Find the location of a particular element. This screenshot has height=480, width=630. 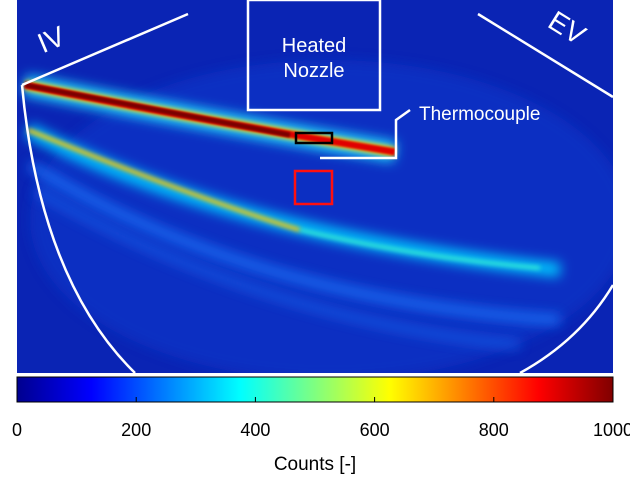

colorbar-label: Counts [-] is located at coordinates (315, 464).